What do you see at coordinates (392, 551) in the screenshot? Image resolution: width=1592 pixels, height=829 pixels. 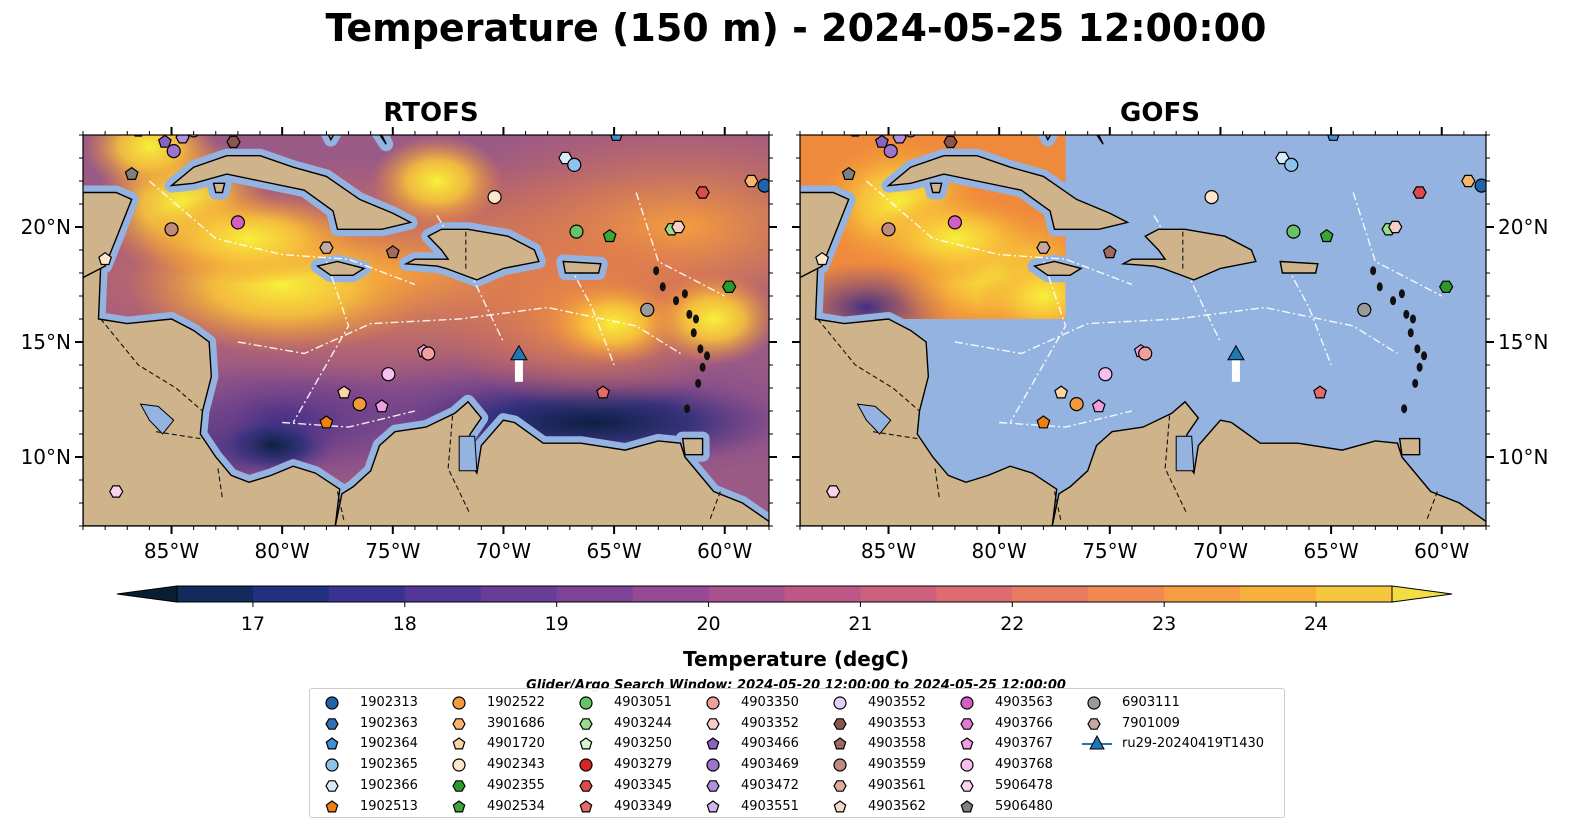 I see `lon-tick-label: 75°W` at bounding box center [392, 551].